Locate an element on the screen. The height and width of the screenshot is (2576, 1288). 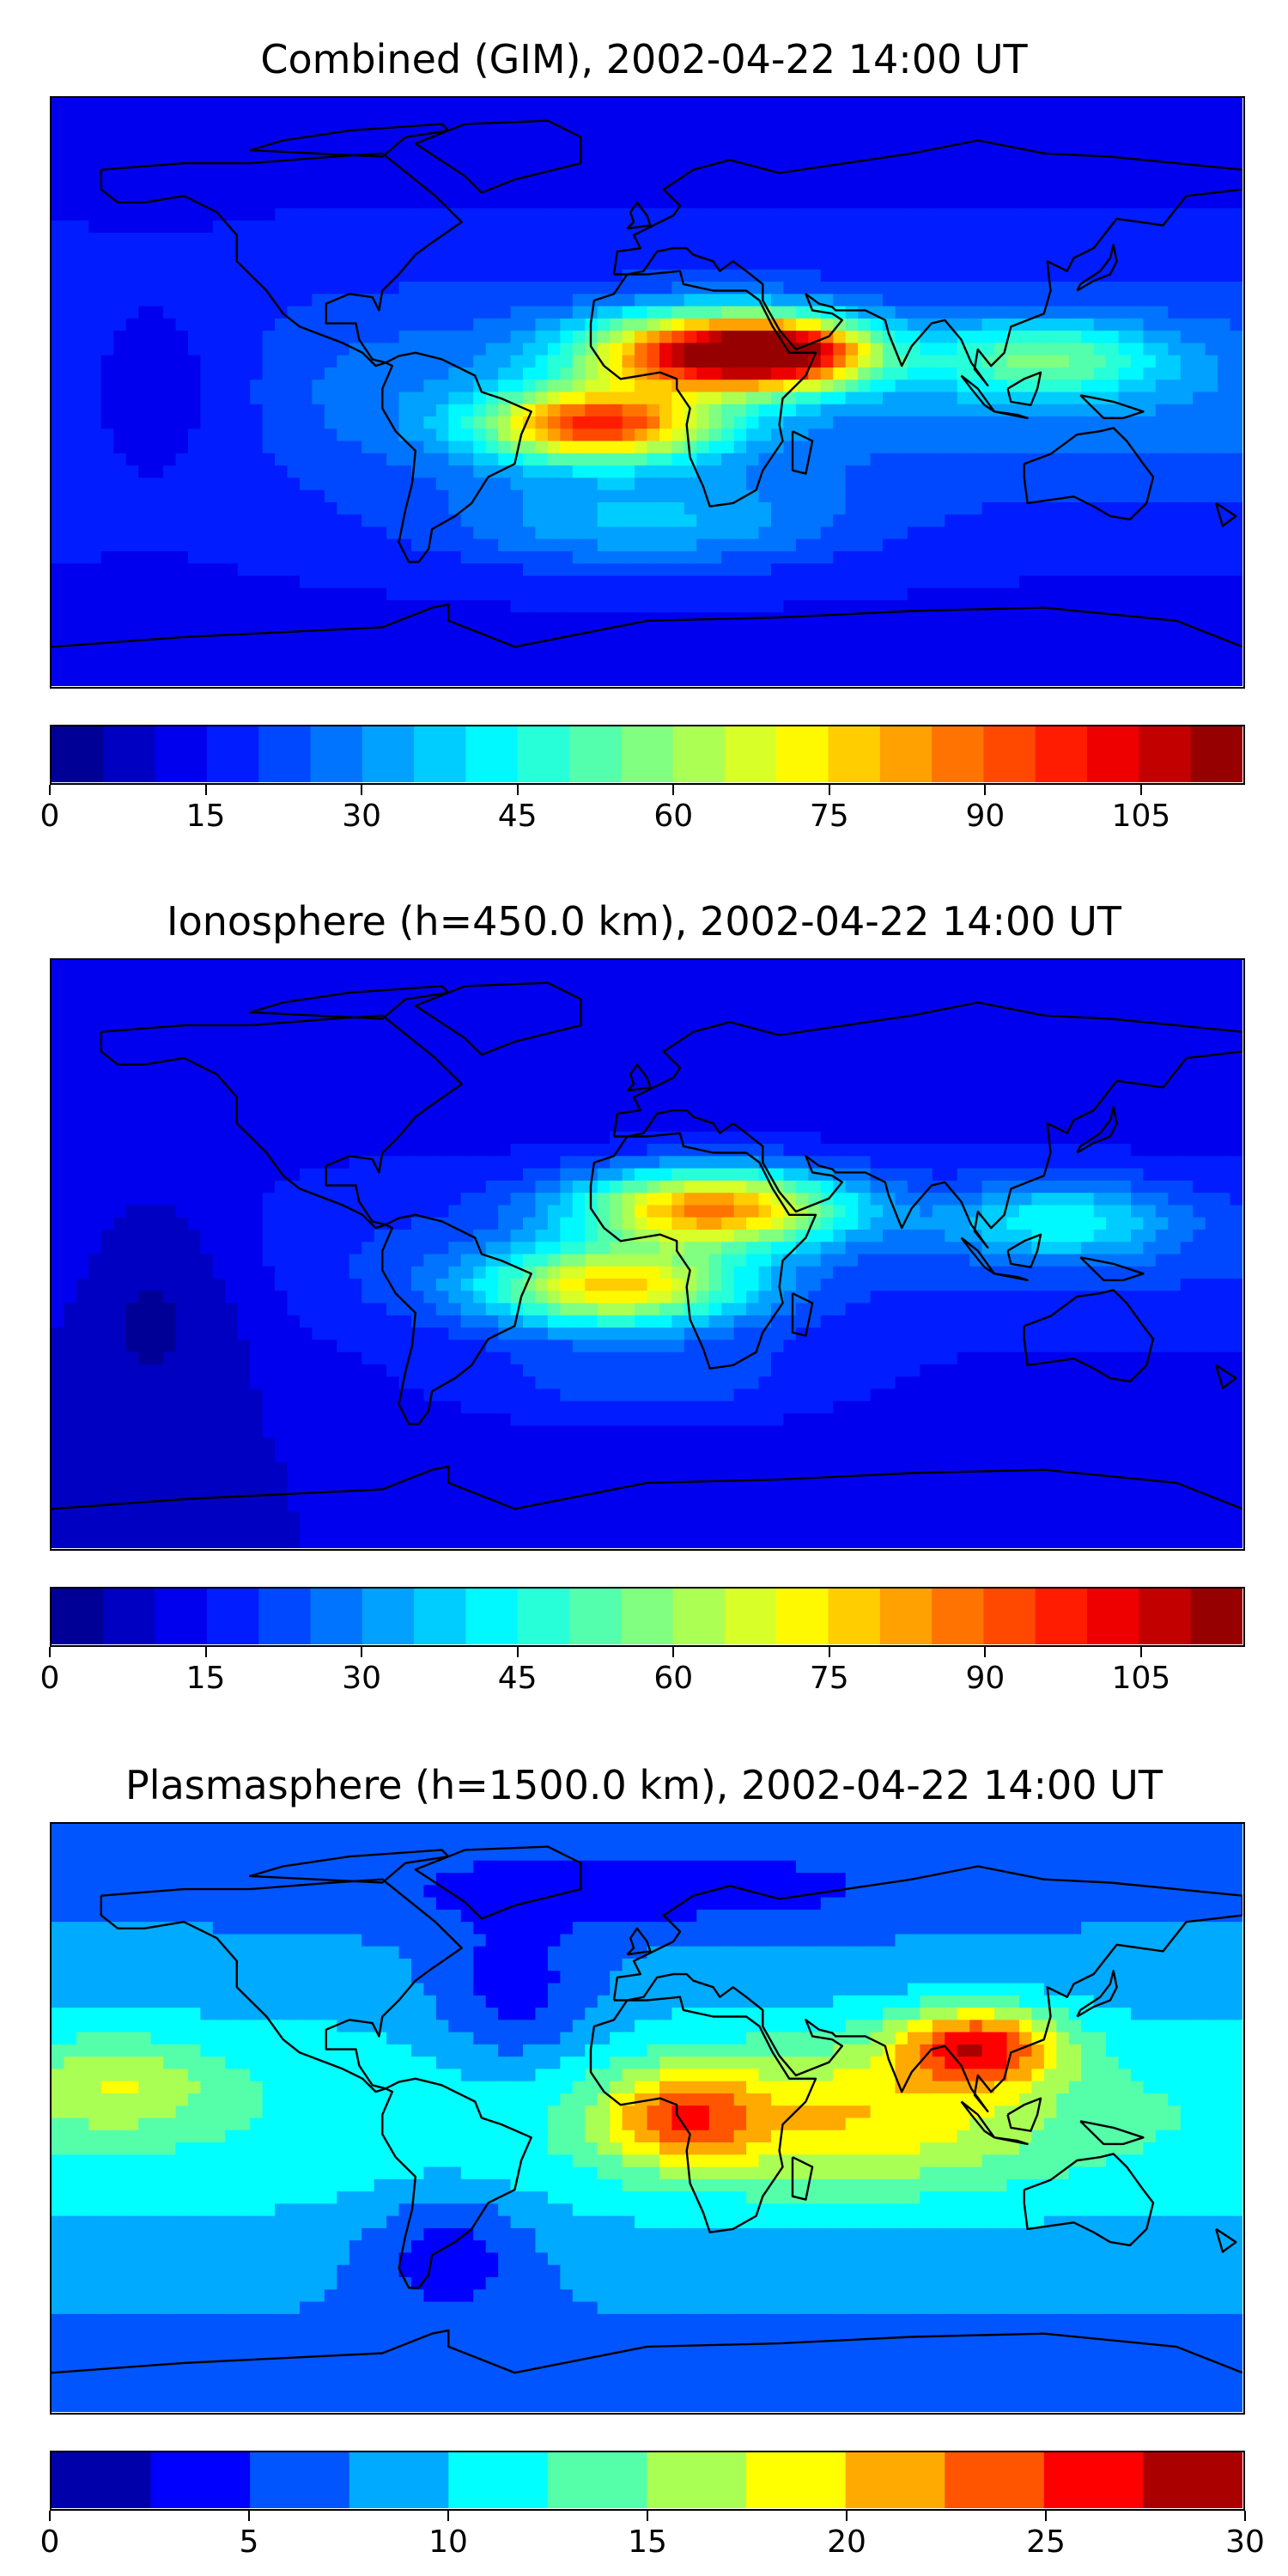
colorbar-swatch is located at coordinates (647, 754).